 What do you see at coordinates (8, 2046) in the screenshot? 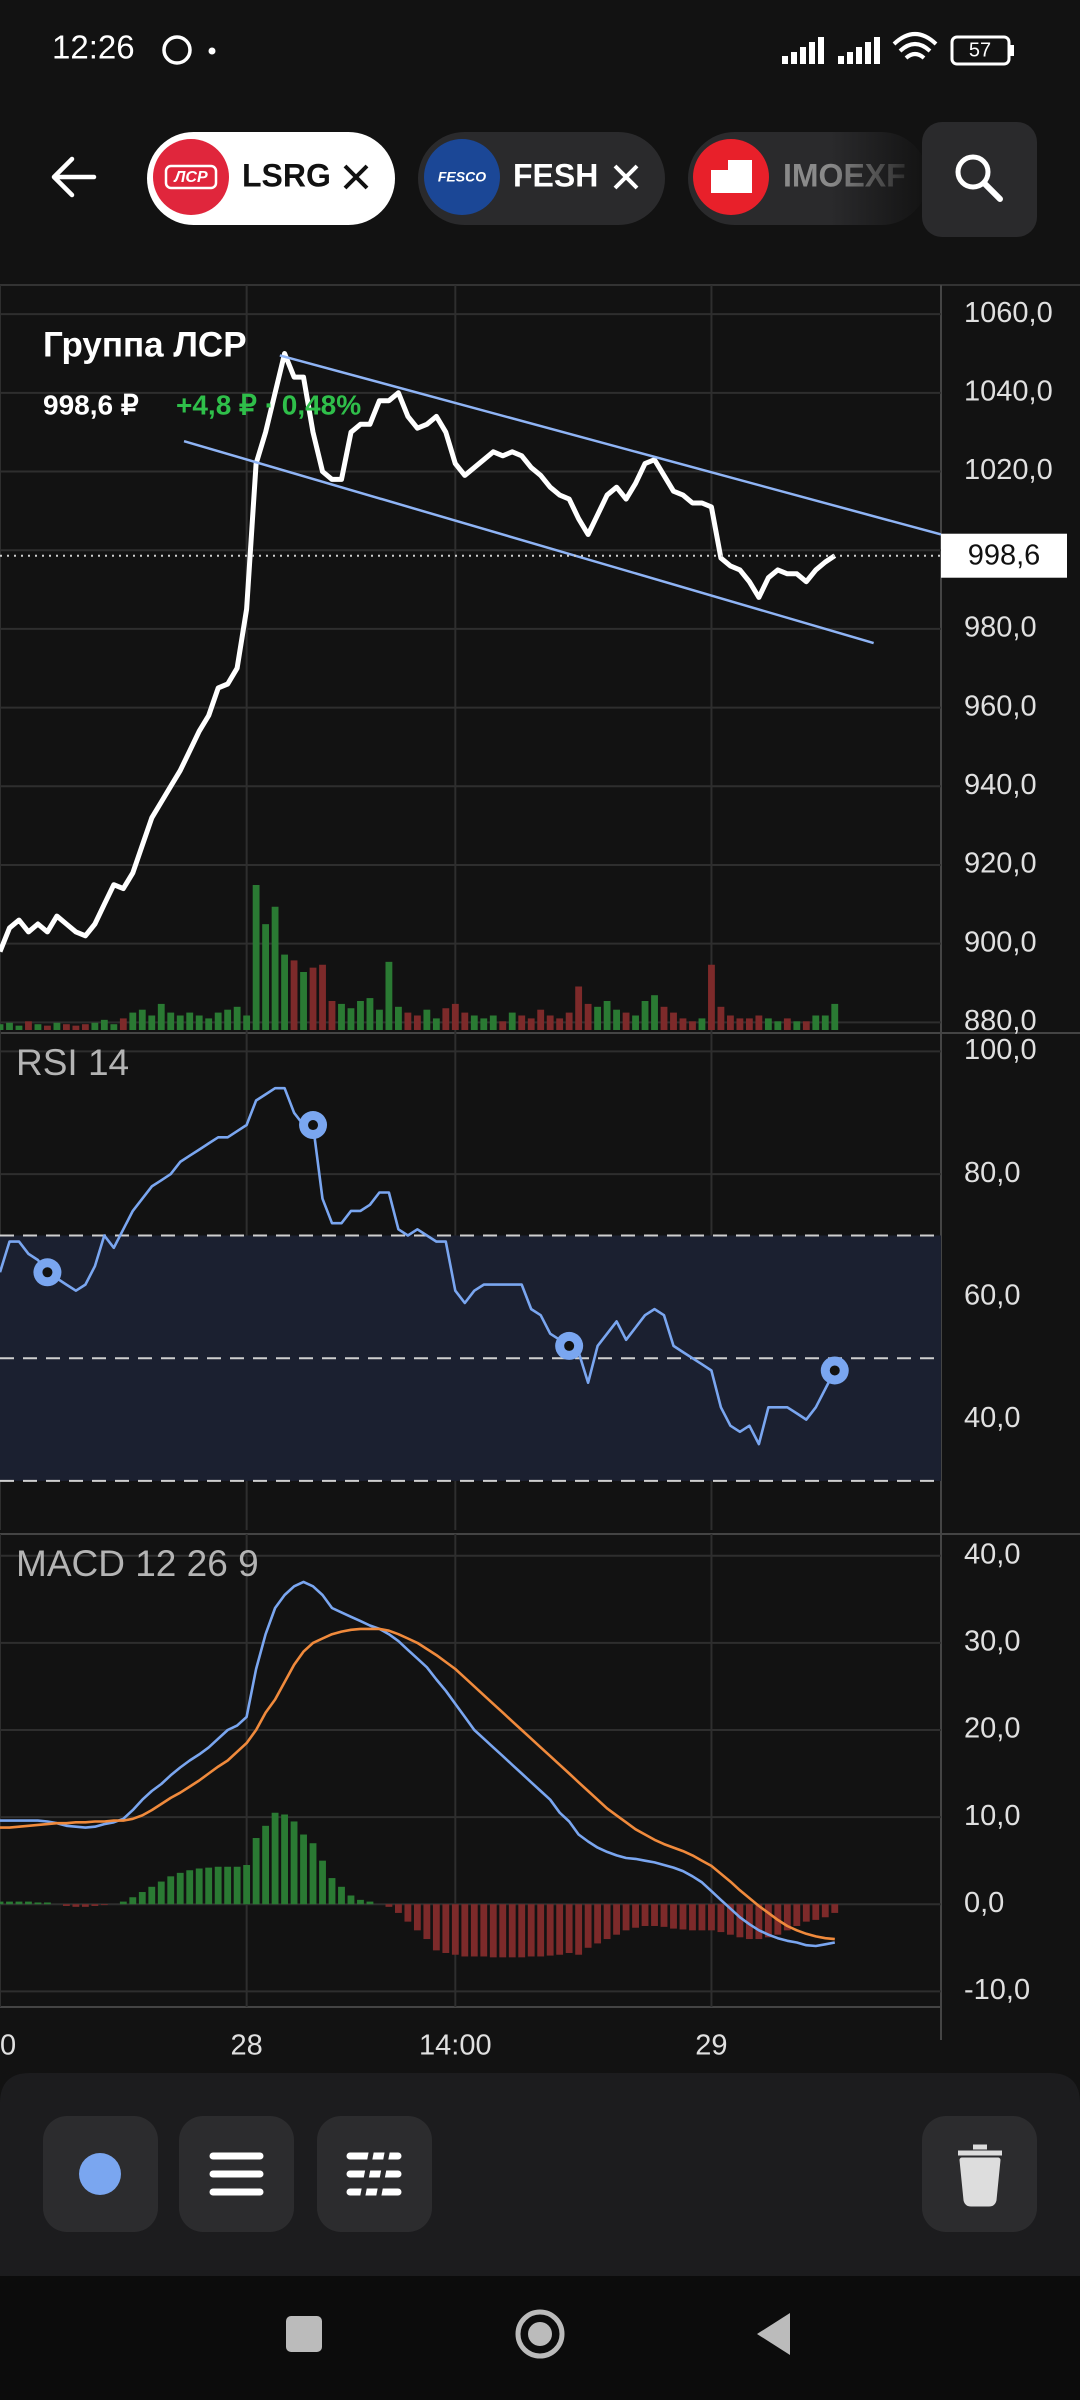
I see `x-tick-label: 00` at bounding box center [8, 2046].